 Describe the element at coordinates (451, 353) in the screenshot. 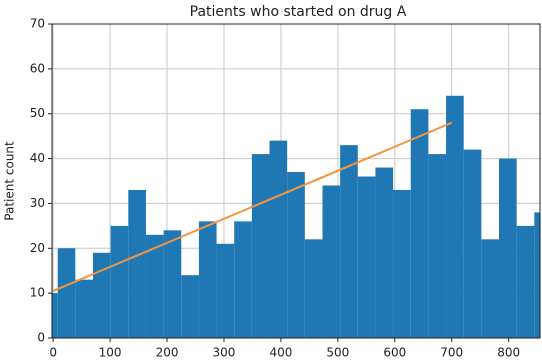

I see `x-tick-label: 700` at that location.